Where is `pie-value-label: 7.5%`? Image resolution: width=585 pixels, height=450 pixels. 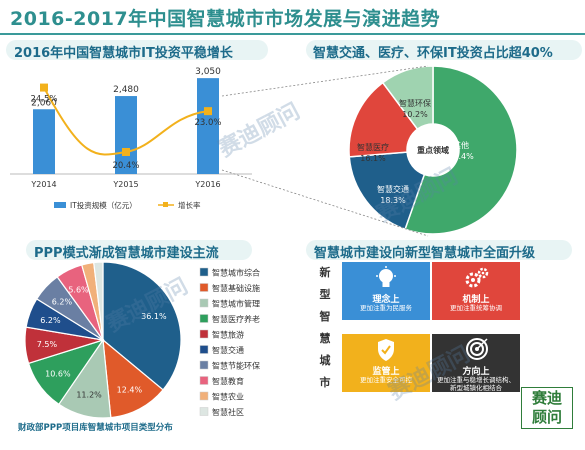 pie-value-label: 7.5% is located at coordinates (47, 344).